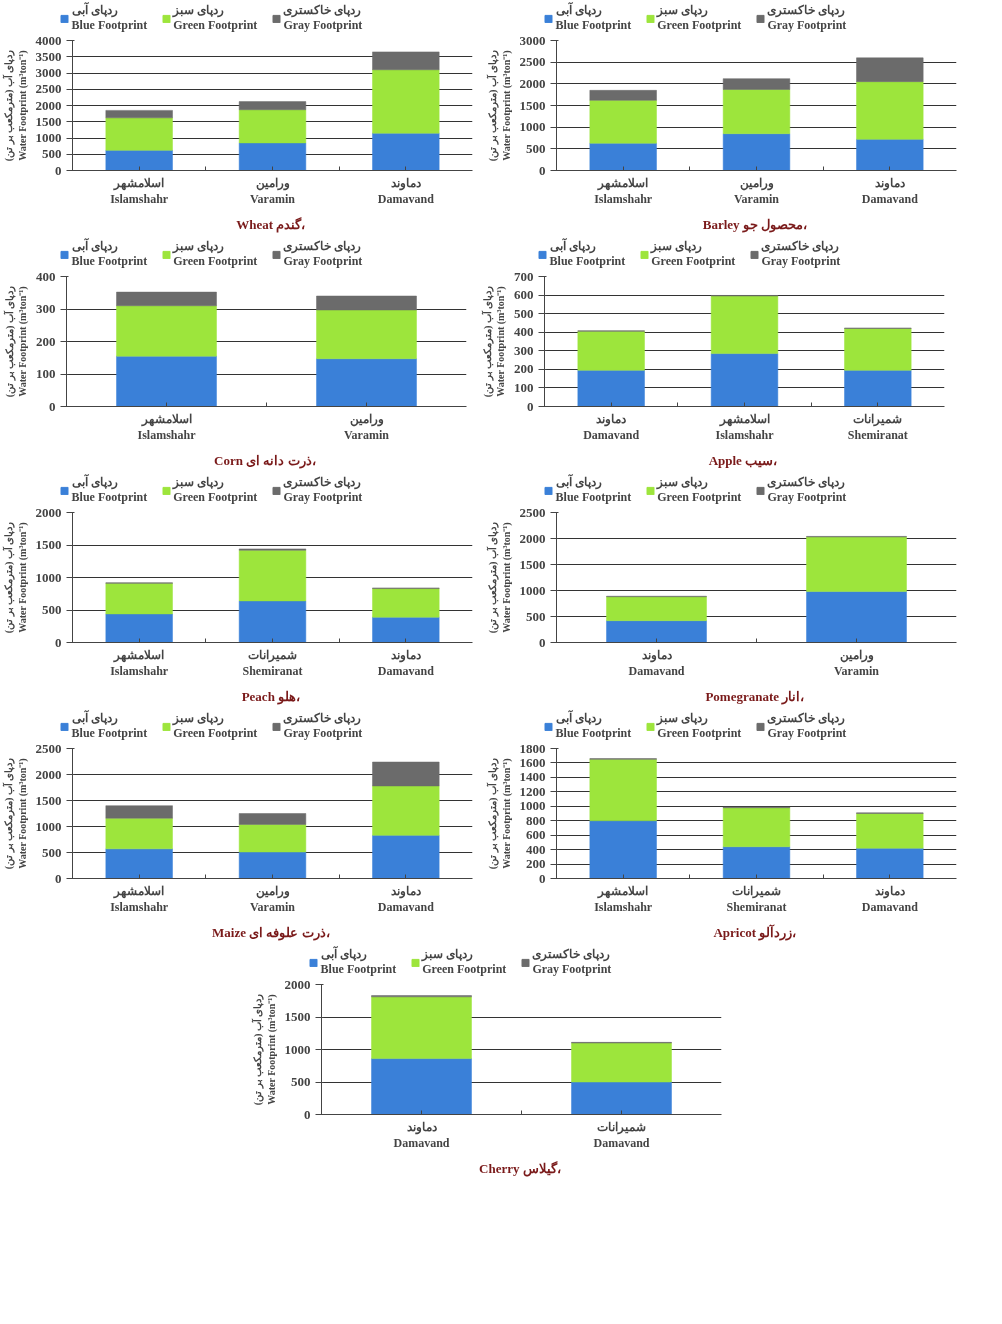  I want to click on text: Apricot زردآلو،, so click(755, 932).